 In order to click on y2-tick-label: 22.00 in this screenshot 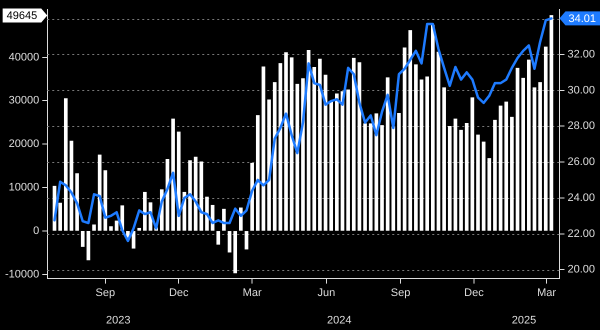, I will do `click(581, 234)`.